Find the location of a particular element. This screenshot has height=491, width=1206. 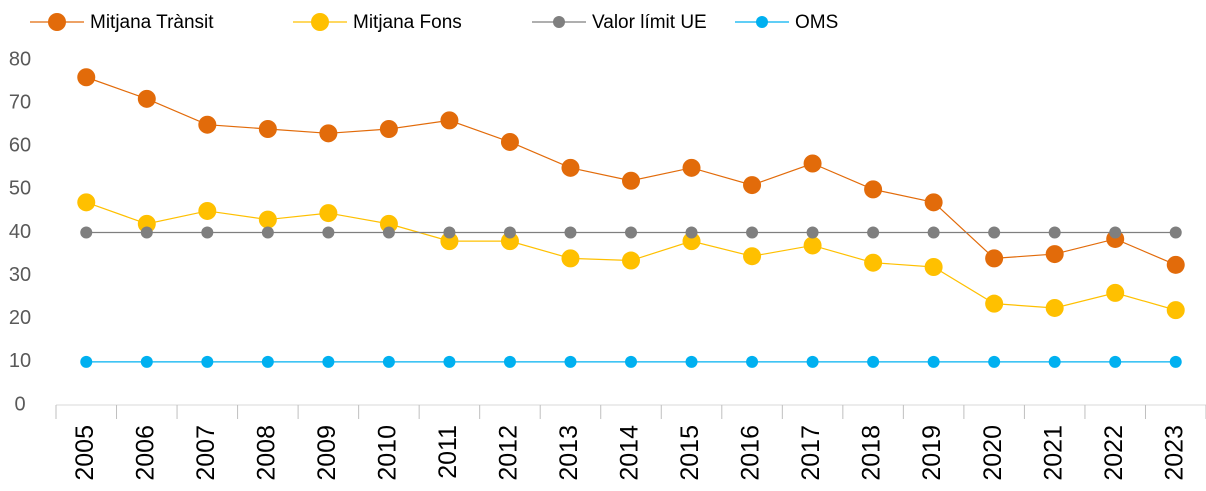

y-tick-label: 60 is located at coordinates (20, 146).